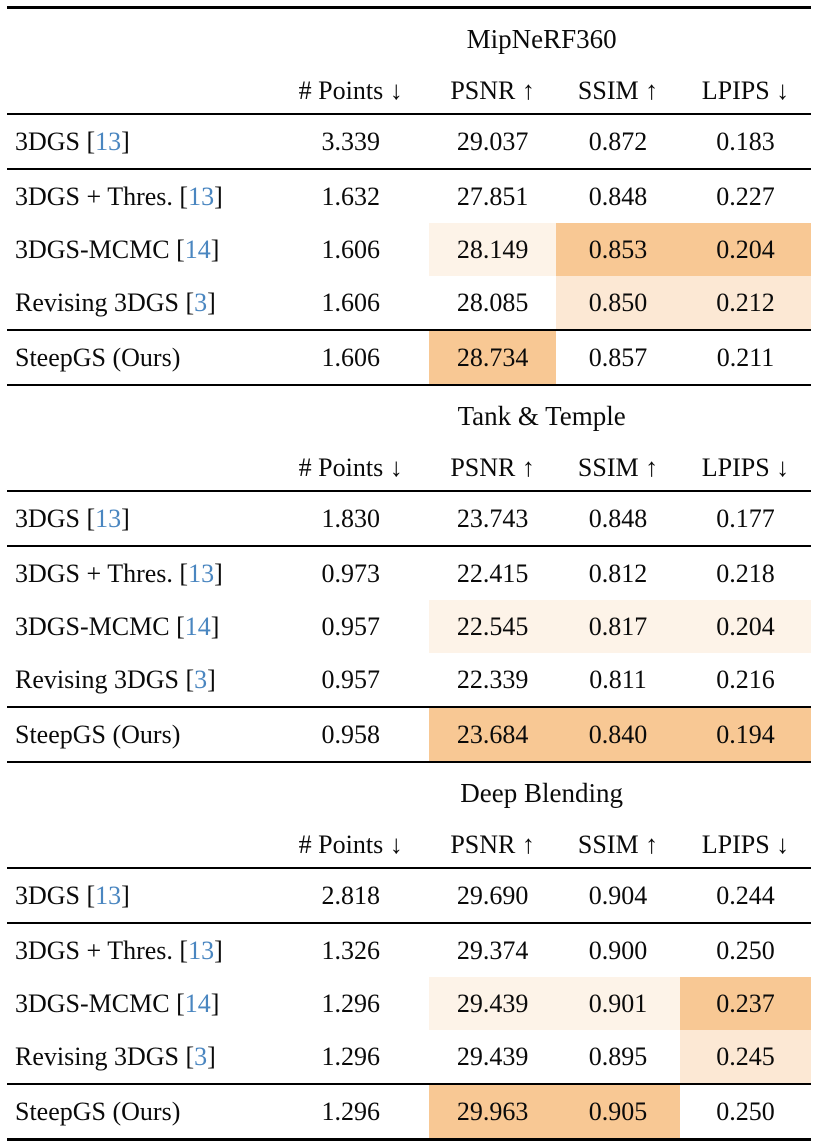 The height and width of the screenshot is (1147, 818). Describe the element at coordinates (493, 734) in the screenshot. I see `psnr-cell: 23.684` at that location.